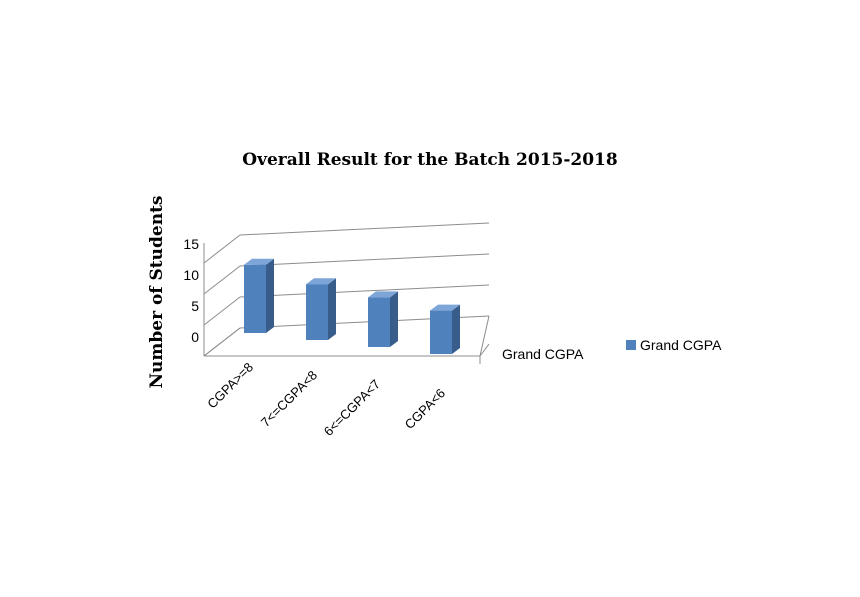 The height and width of the screenshot is (597, 860). Describe the element at coordinates (484, 350) in the screenshot. I see `depth-axis-line` at that location.